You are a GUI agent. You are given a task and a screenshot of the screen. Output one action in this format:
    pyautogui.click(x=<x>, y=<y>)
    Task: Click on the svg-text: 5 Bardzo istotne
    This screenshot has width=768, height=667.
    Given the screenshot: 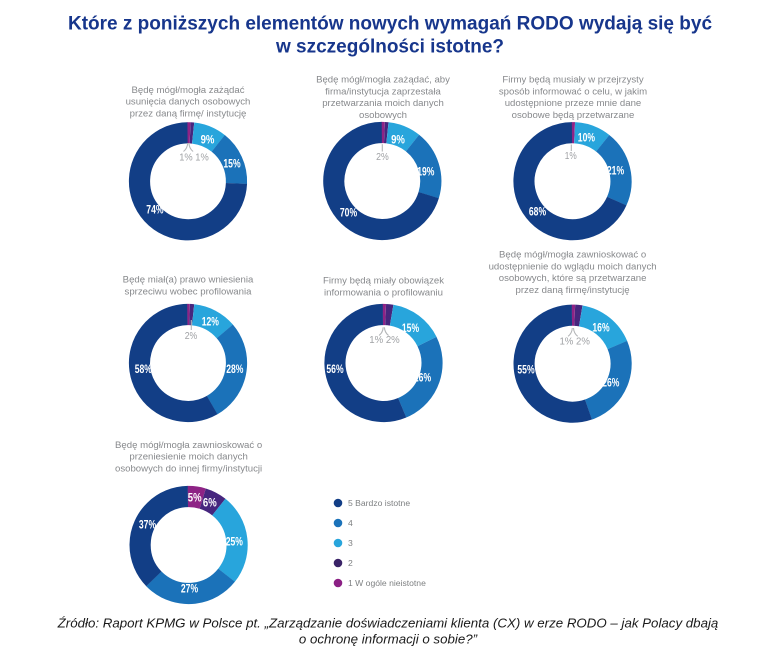 What is the action you would take?
    pyautogui.click(x=379, y=503)
    